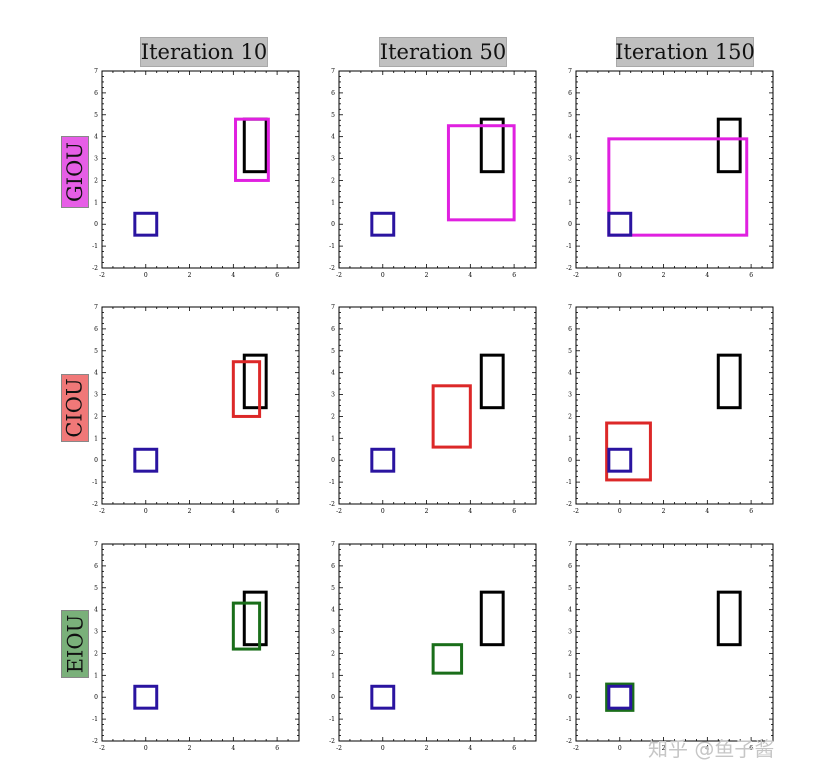 This screenshot has width=822, height=782. I want to click on panel-eiou-iteration-50: -2 0 2 4 6 -2 -1 0 1 2 3 4 5 6 7, so click(433, 646).